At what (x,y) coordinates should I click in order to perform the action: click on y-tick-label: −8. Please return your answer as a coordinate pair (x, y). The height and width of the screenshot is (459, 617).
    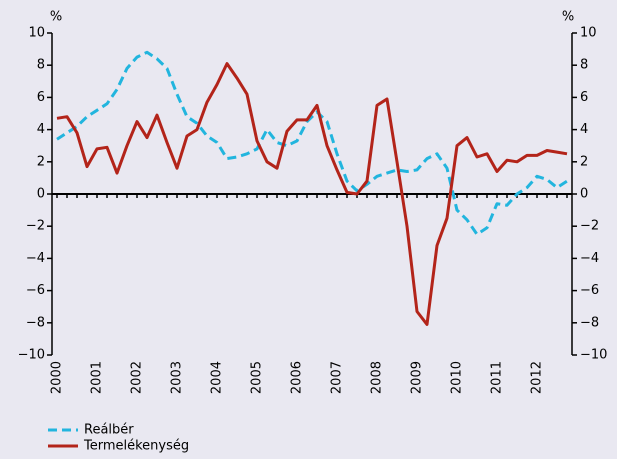
    Looking at the image, I should click on (35, 322).